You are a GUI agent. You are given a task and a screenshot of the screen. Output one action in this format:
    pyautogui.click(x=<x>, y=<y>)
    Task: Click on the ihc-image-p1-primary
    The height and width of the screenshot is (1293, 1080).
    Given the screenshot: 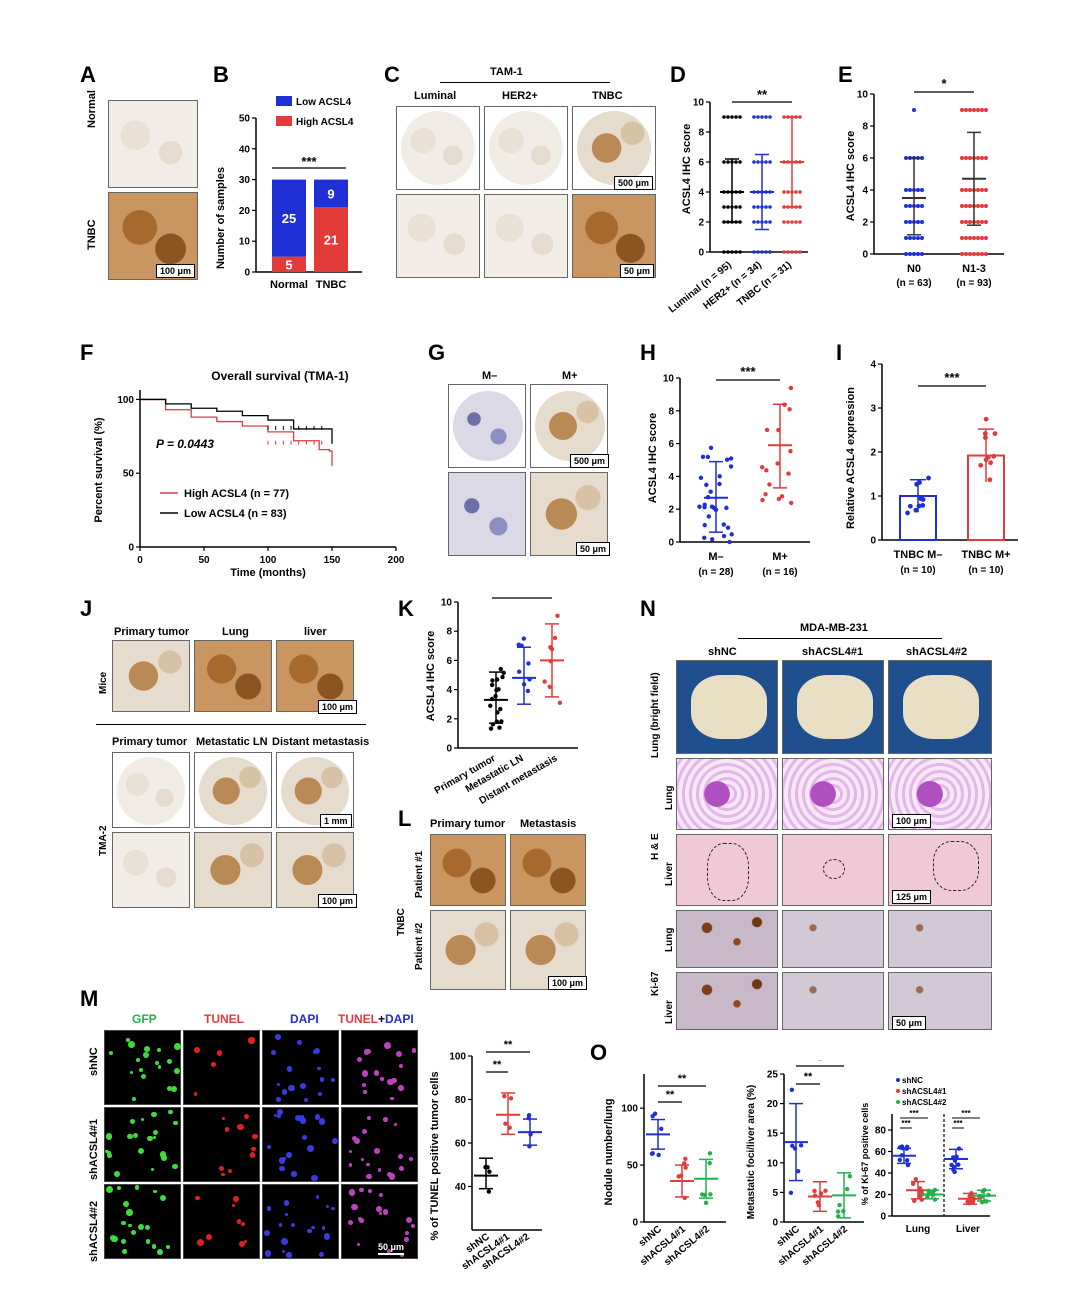 What is the action you would take?
    pyautogui.click(x=468, y=870)
    